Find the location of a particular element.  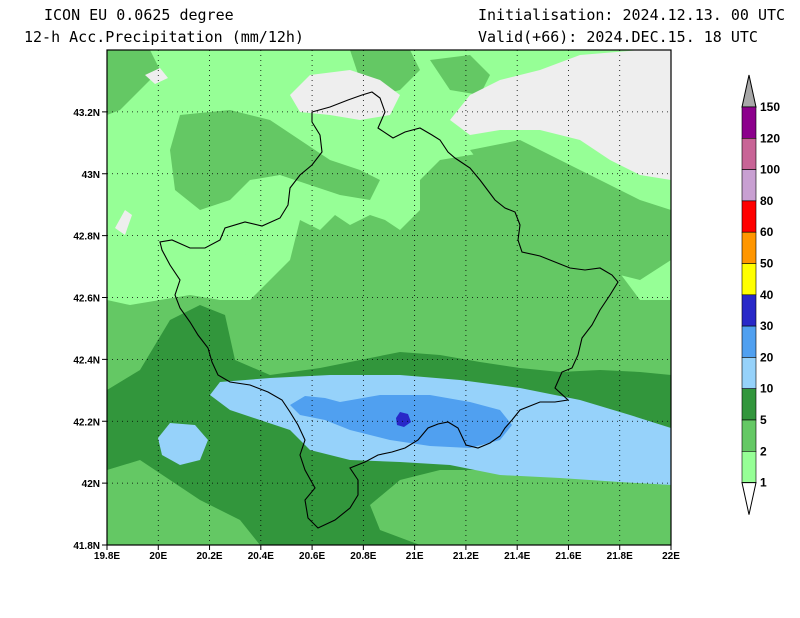

latitude-labels: 43.2N 43N 42.8N 42.6N 42.4N 42.2N 42N 41.8N is located at coordinates (86, 330).